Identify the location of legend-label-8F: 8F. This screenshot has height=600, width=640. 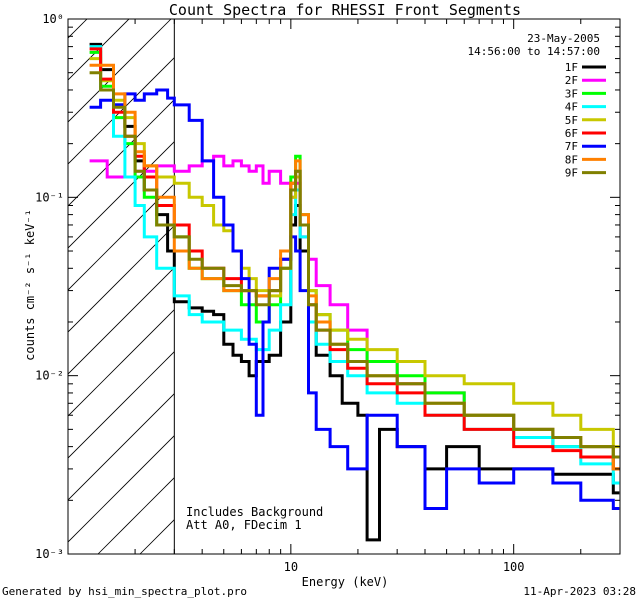
(571, 159).